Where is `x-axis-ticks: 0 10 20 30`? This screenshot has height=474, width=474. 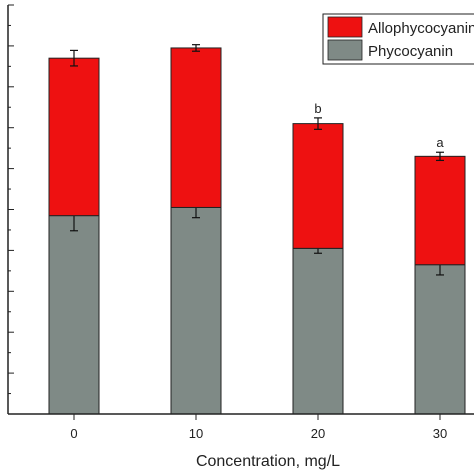 x-axis-ticks: 0 10 20 30 is located at coordinates (258, 427).